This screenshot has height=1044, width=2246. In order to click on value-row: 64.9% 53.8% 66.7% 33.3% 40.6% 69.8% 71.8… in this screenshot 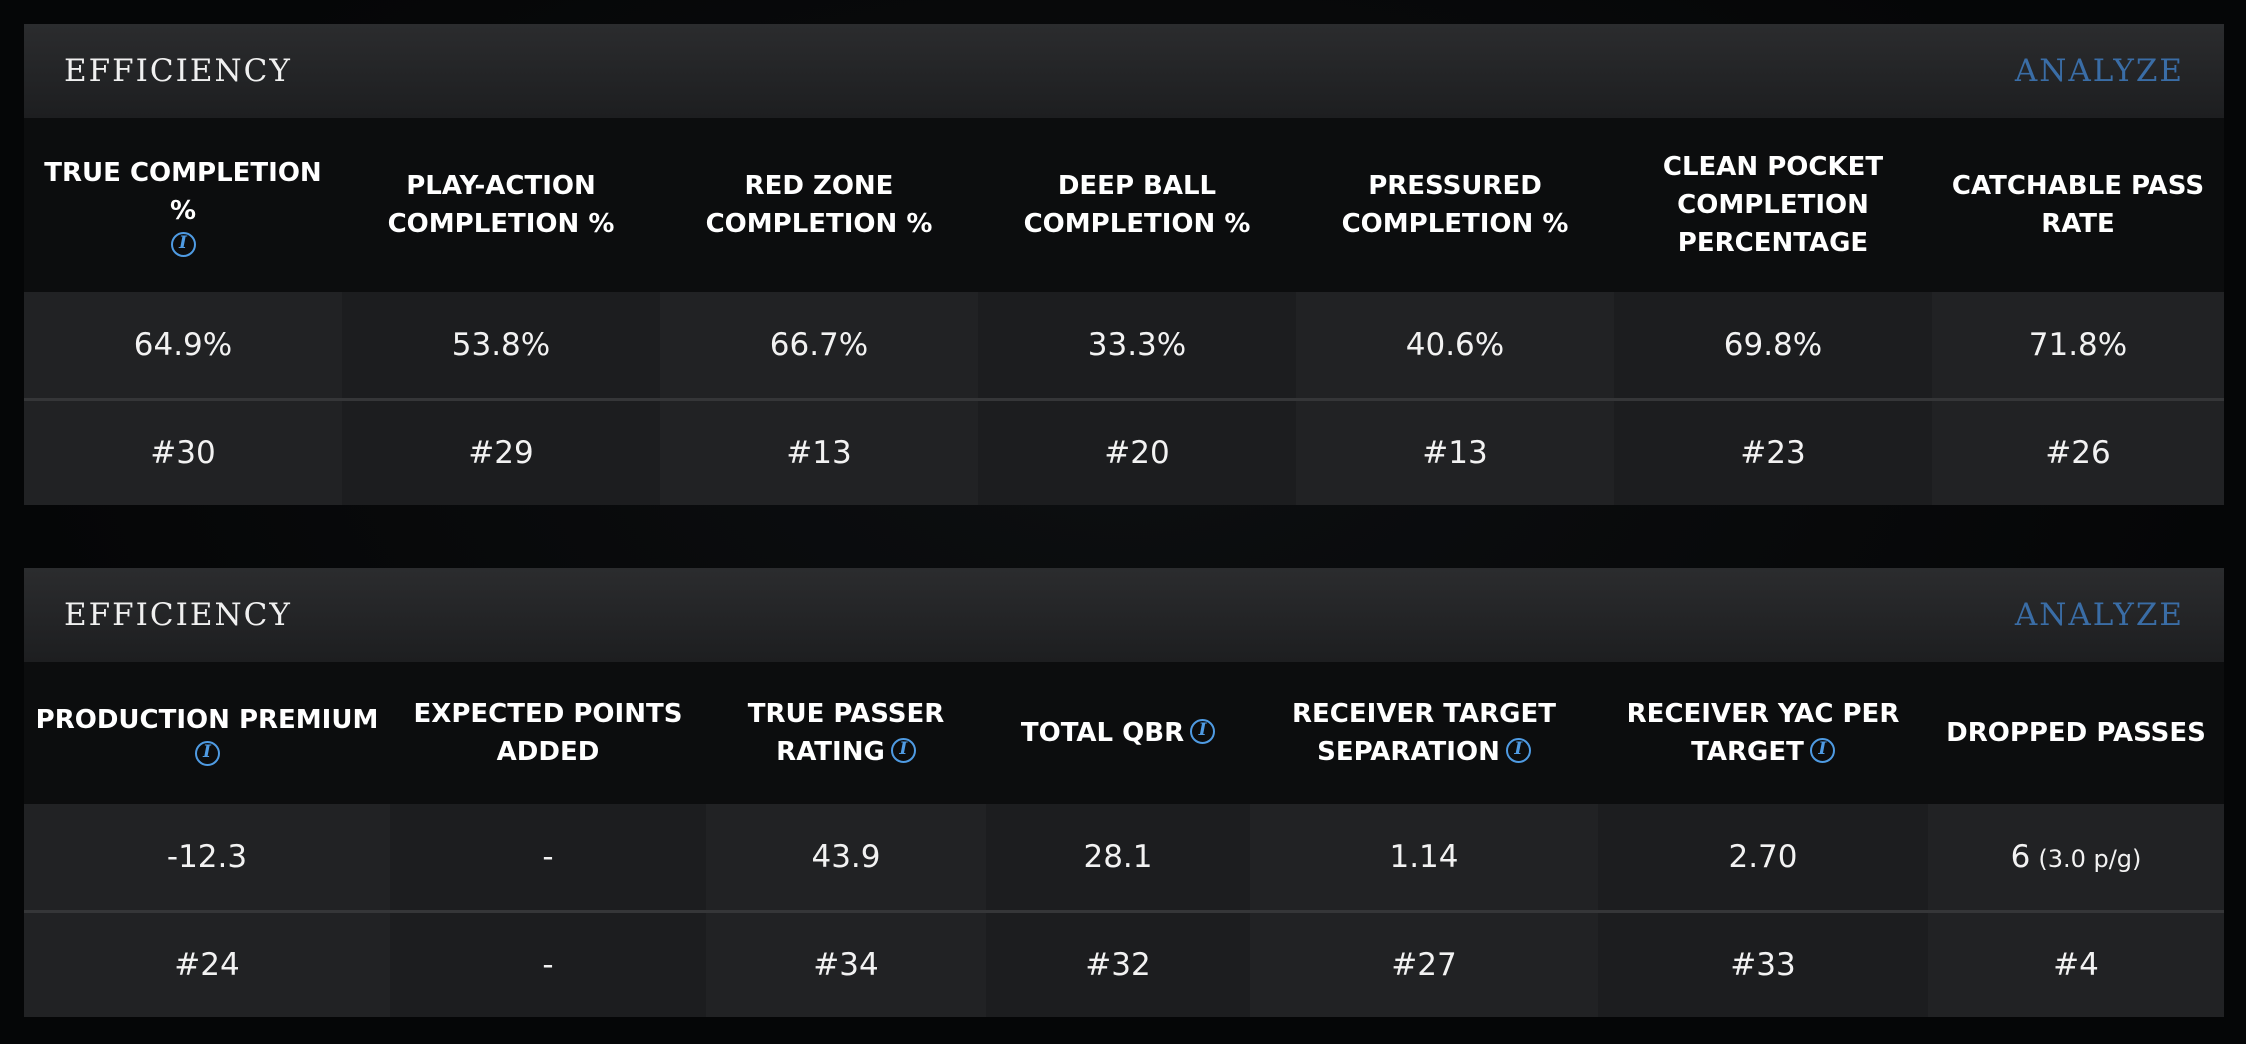, I will do `click(1124, 346)`.